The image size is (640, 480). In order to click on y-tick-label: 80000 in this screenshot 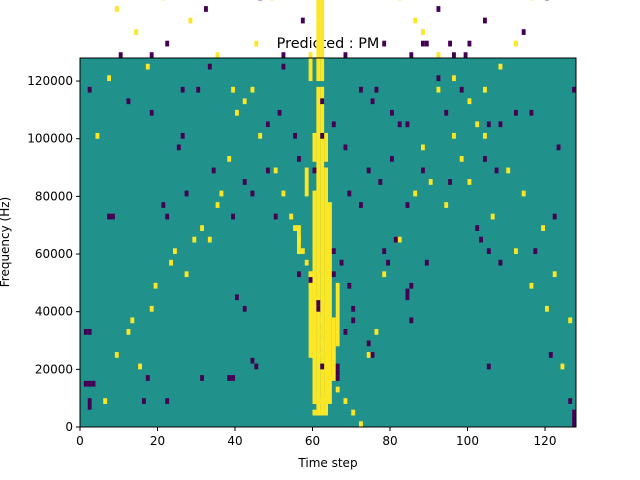, I will do `click(54, 196)`.